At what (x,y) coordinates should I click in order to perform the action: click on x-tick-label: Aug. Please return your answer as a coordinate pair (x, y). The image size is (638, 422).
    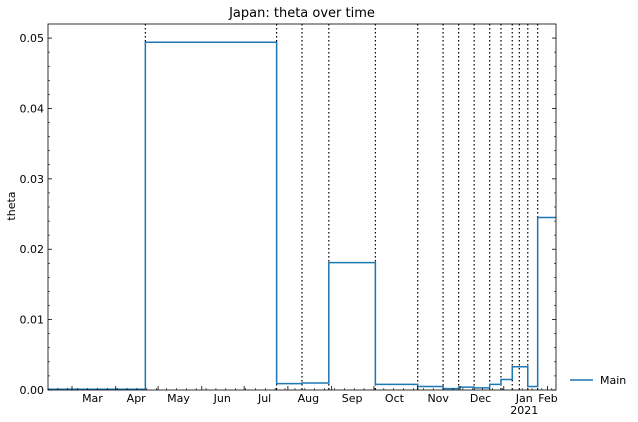
    Looking at the image, I should click on (308, 398).